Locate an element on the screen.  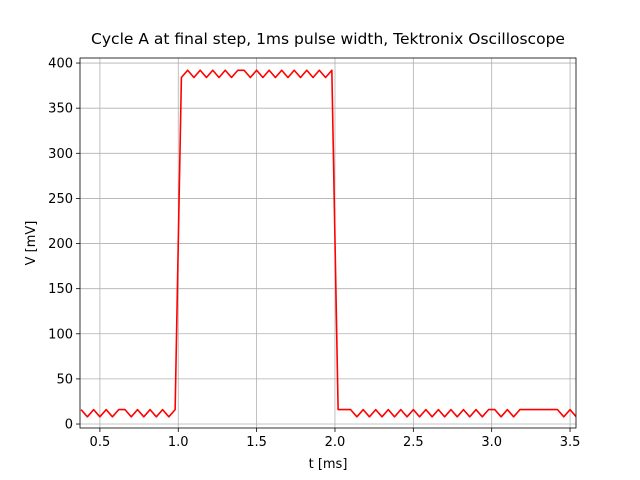
x-axis-label: t [ms] is located at coordinates (328, 464).